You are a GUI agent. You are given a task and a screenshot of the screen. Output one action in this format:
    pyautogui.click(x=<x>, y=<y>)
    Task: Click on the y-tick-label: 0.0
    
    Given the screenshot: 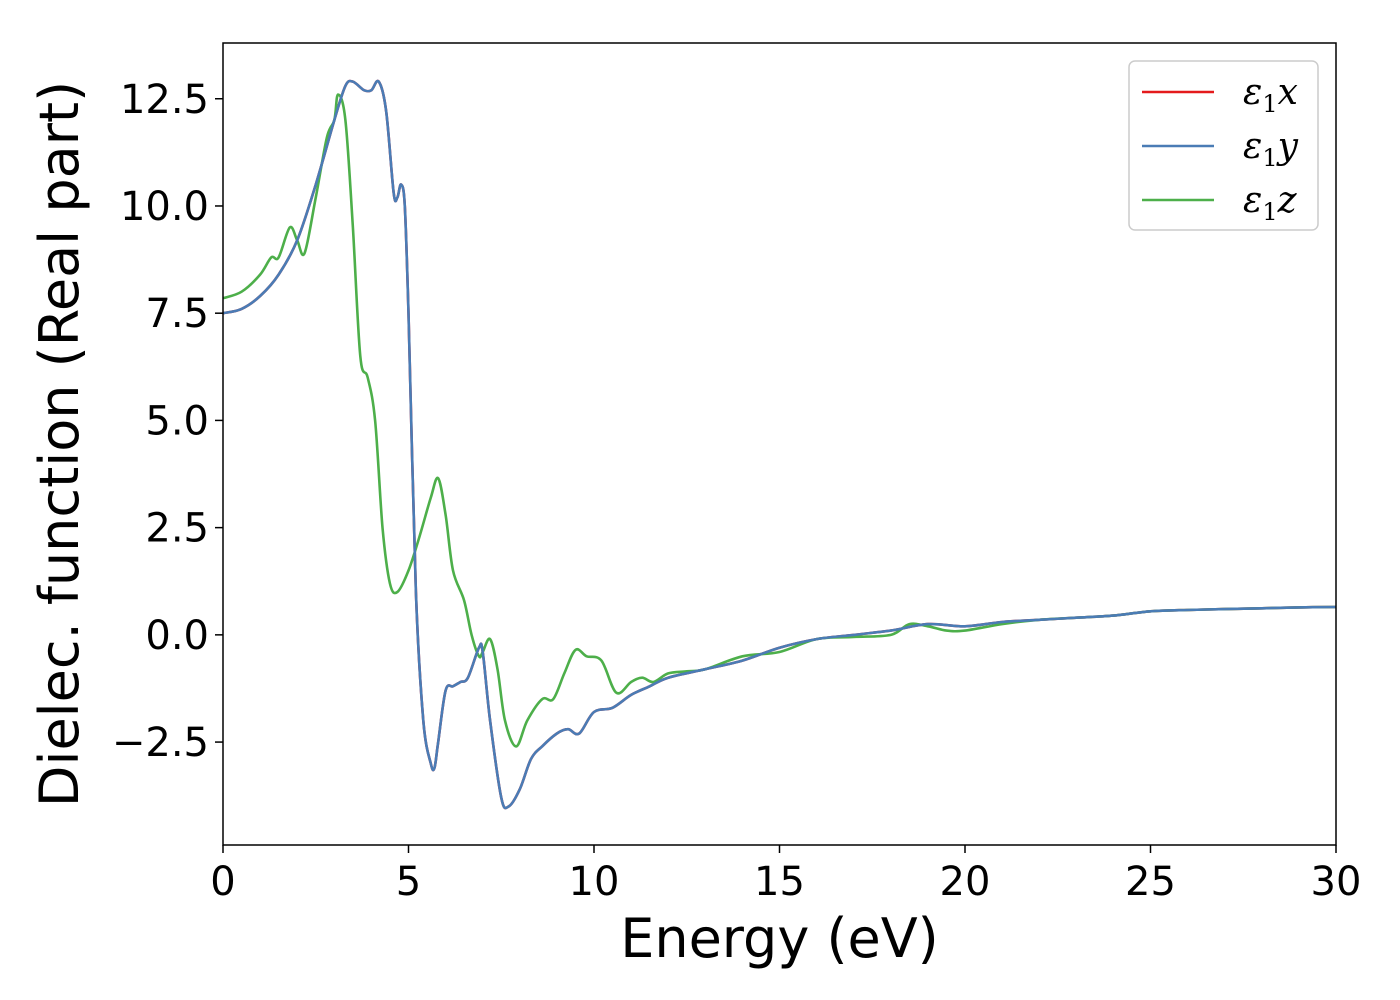 What is the action you would take?
    pyautogui.click(x=177, y=636)
    